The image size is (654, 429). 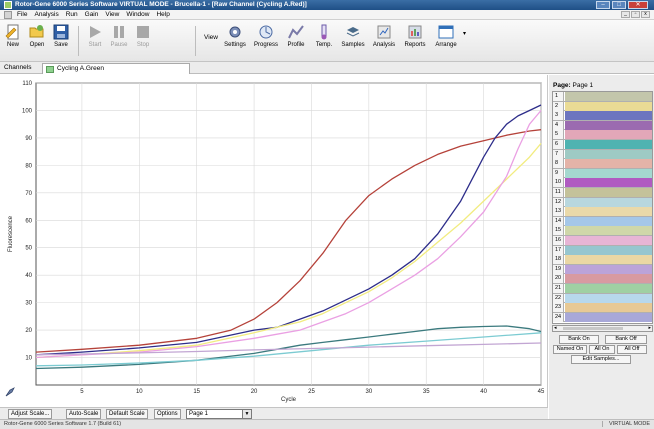 I want to click on sample-number: 10, so click(x=558, y=183).